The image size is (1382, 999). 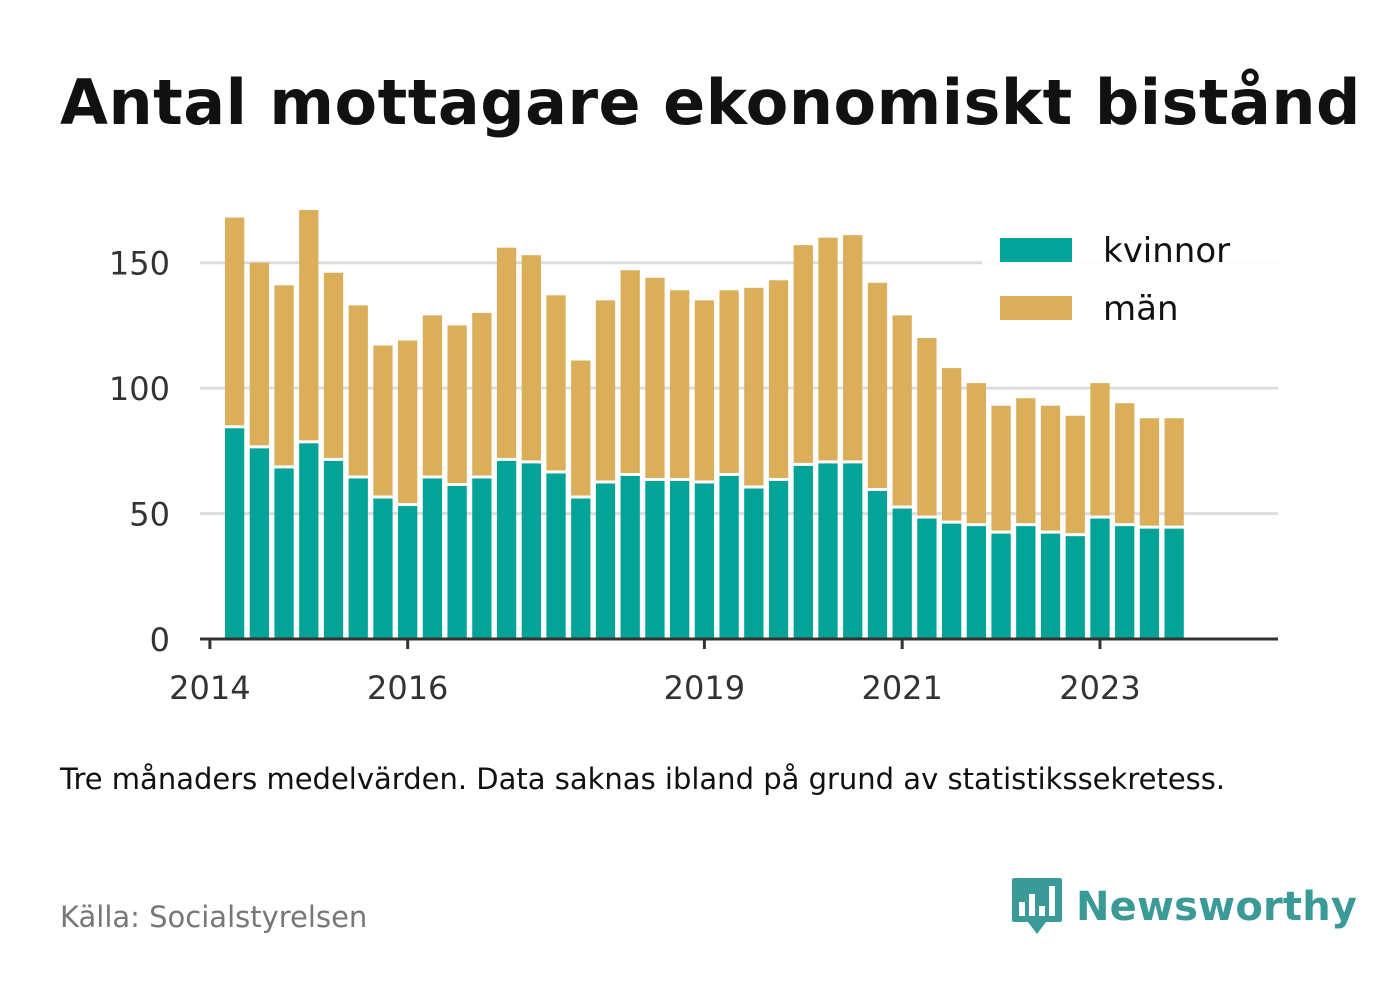 What do you see at coordinates (1217, 907) in the screenshot?
I see `brand-name: Newsworthy` at bounding box center [1217, 907].